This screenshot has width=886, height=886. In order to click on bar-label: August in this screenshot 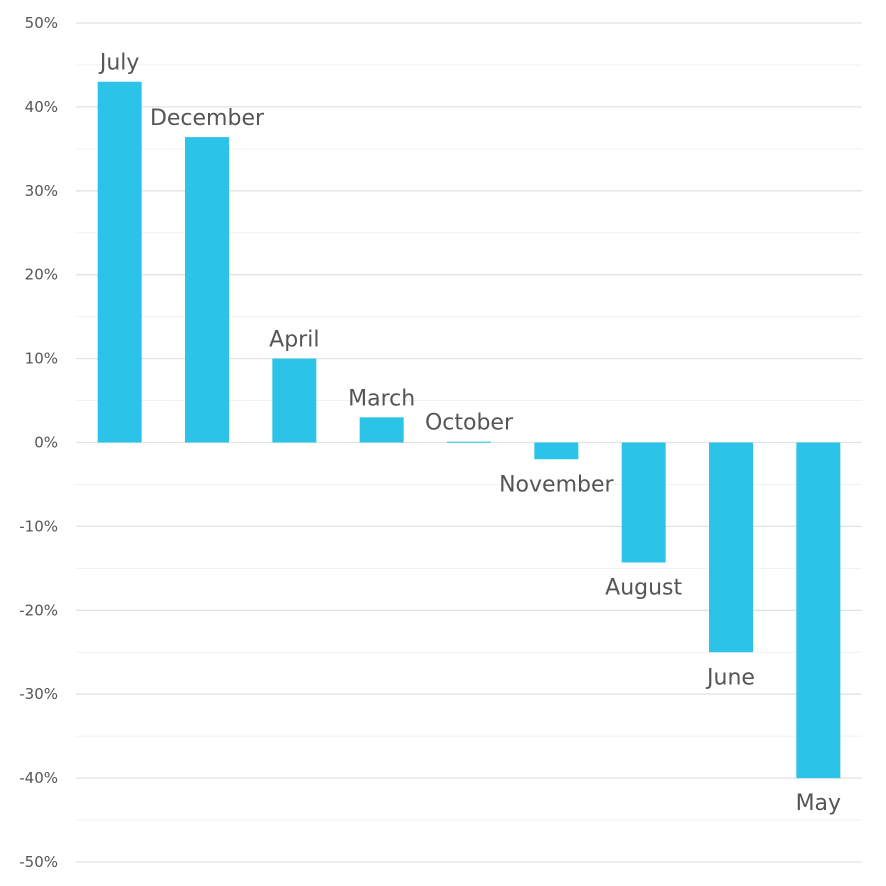, I will do `click(643, 587)`.